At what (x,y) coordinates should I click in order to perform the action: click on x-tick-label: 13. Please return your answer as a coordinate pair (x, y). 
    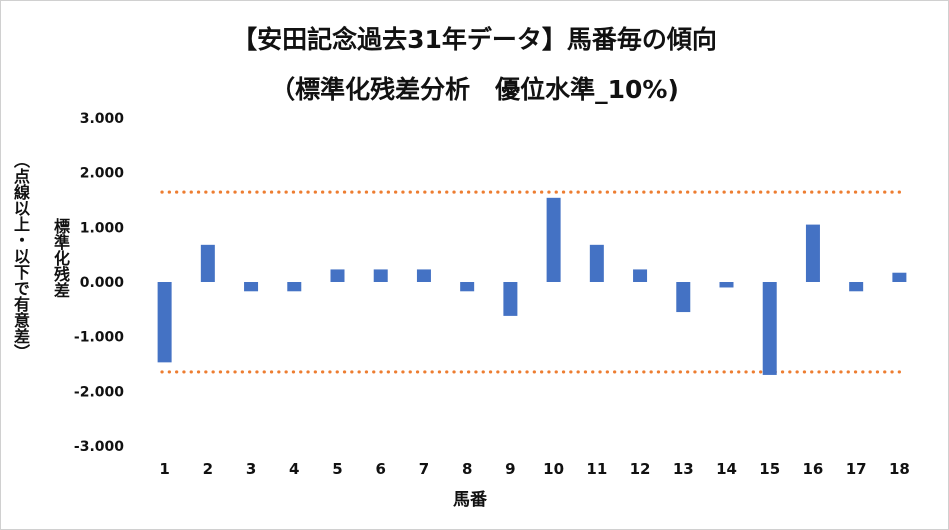
    Looking at the image, I should click on (683, 469).